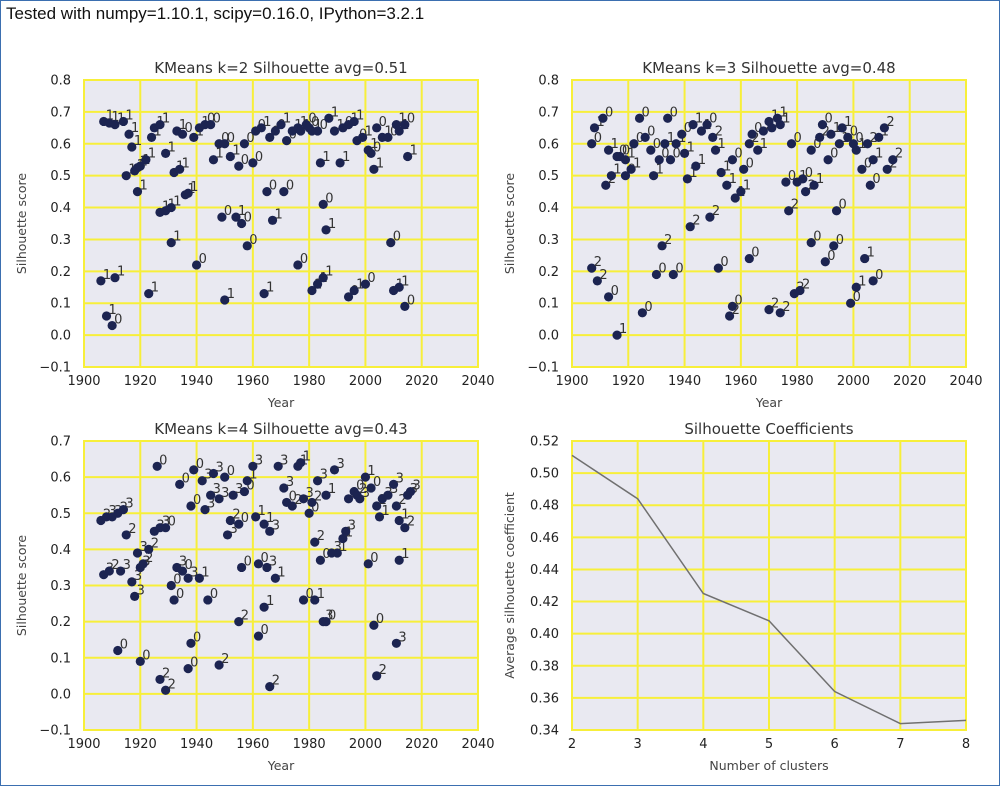 This screenshot has width=1000, height=786. Describe the element at coordinates (365, 381) in the screenshot. I see `x-tick-label: 2000` at that location.